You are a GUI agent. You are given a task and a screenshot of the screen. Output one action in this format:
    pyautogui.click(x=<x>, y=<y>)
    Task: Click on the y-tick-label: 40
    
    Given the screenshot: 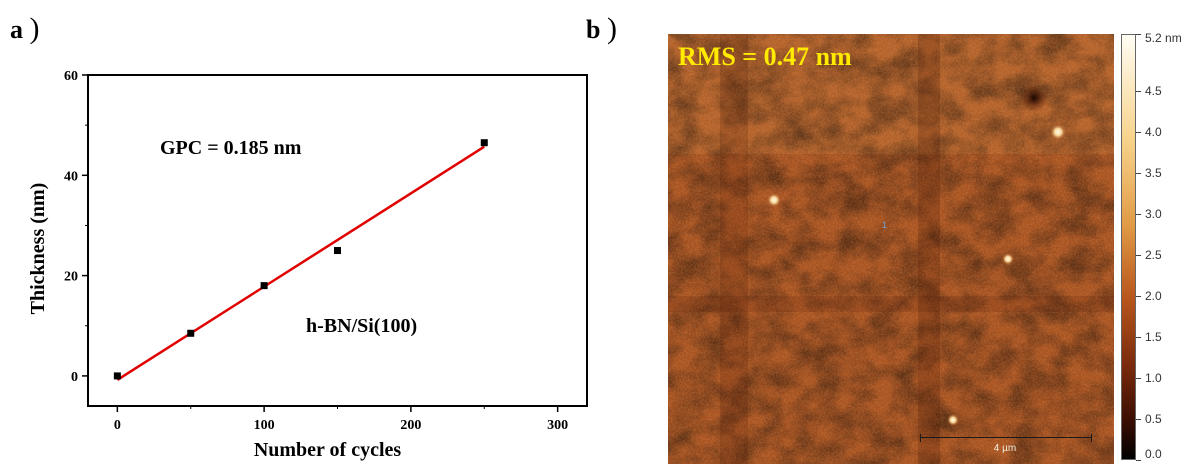 What is the action you would take?
    pyautogui.click(x=71, y=176)
    